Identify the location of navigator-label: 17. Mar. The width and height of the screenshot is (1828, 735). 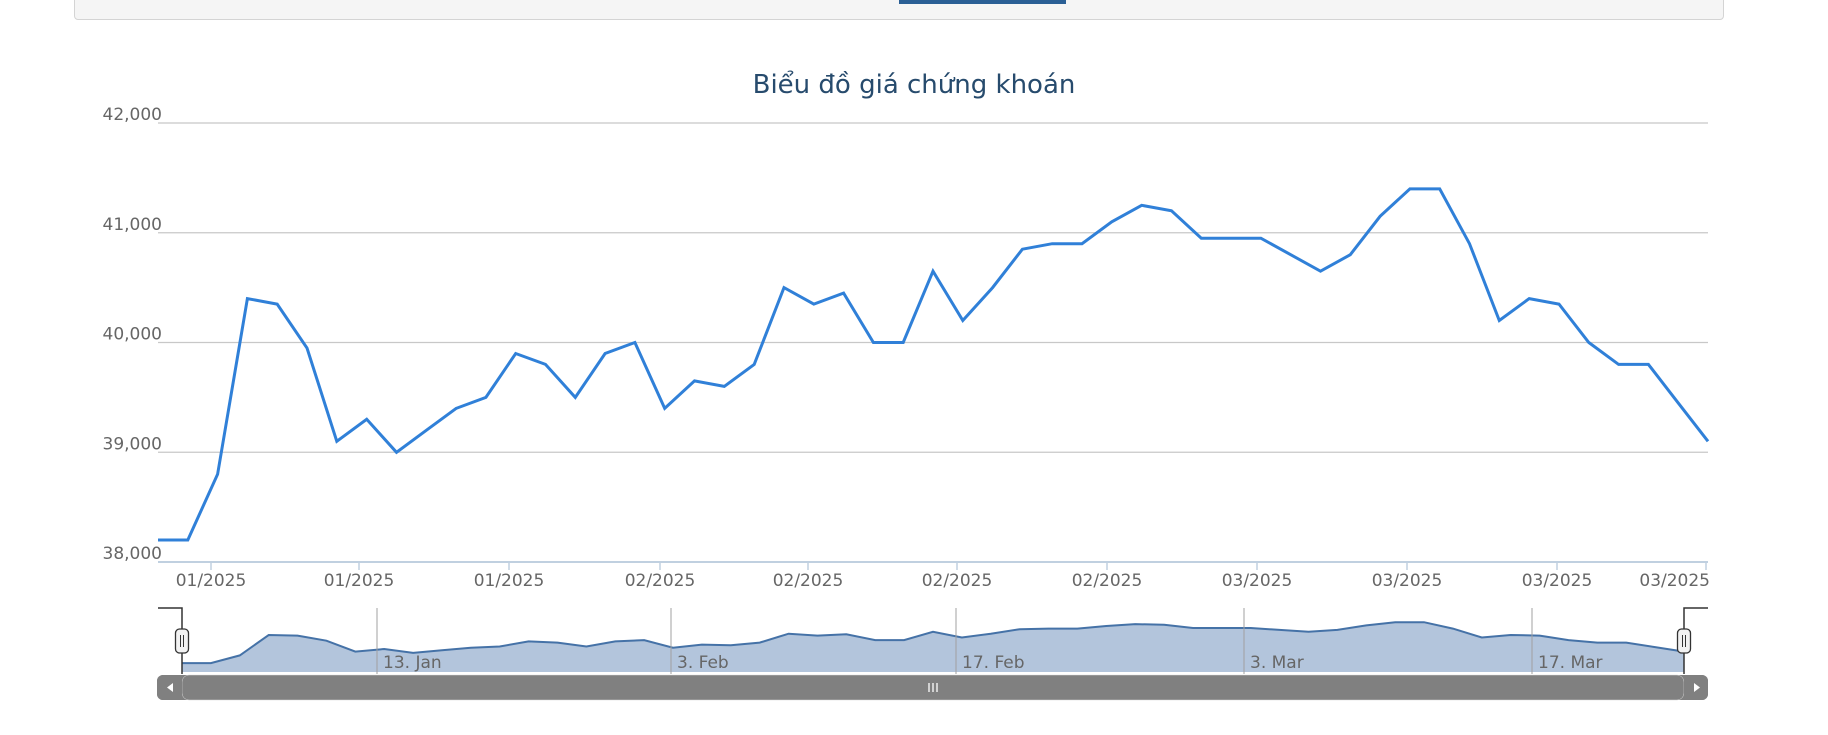
(1570, 663).